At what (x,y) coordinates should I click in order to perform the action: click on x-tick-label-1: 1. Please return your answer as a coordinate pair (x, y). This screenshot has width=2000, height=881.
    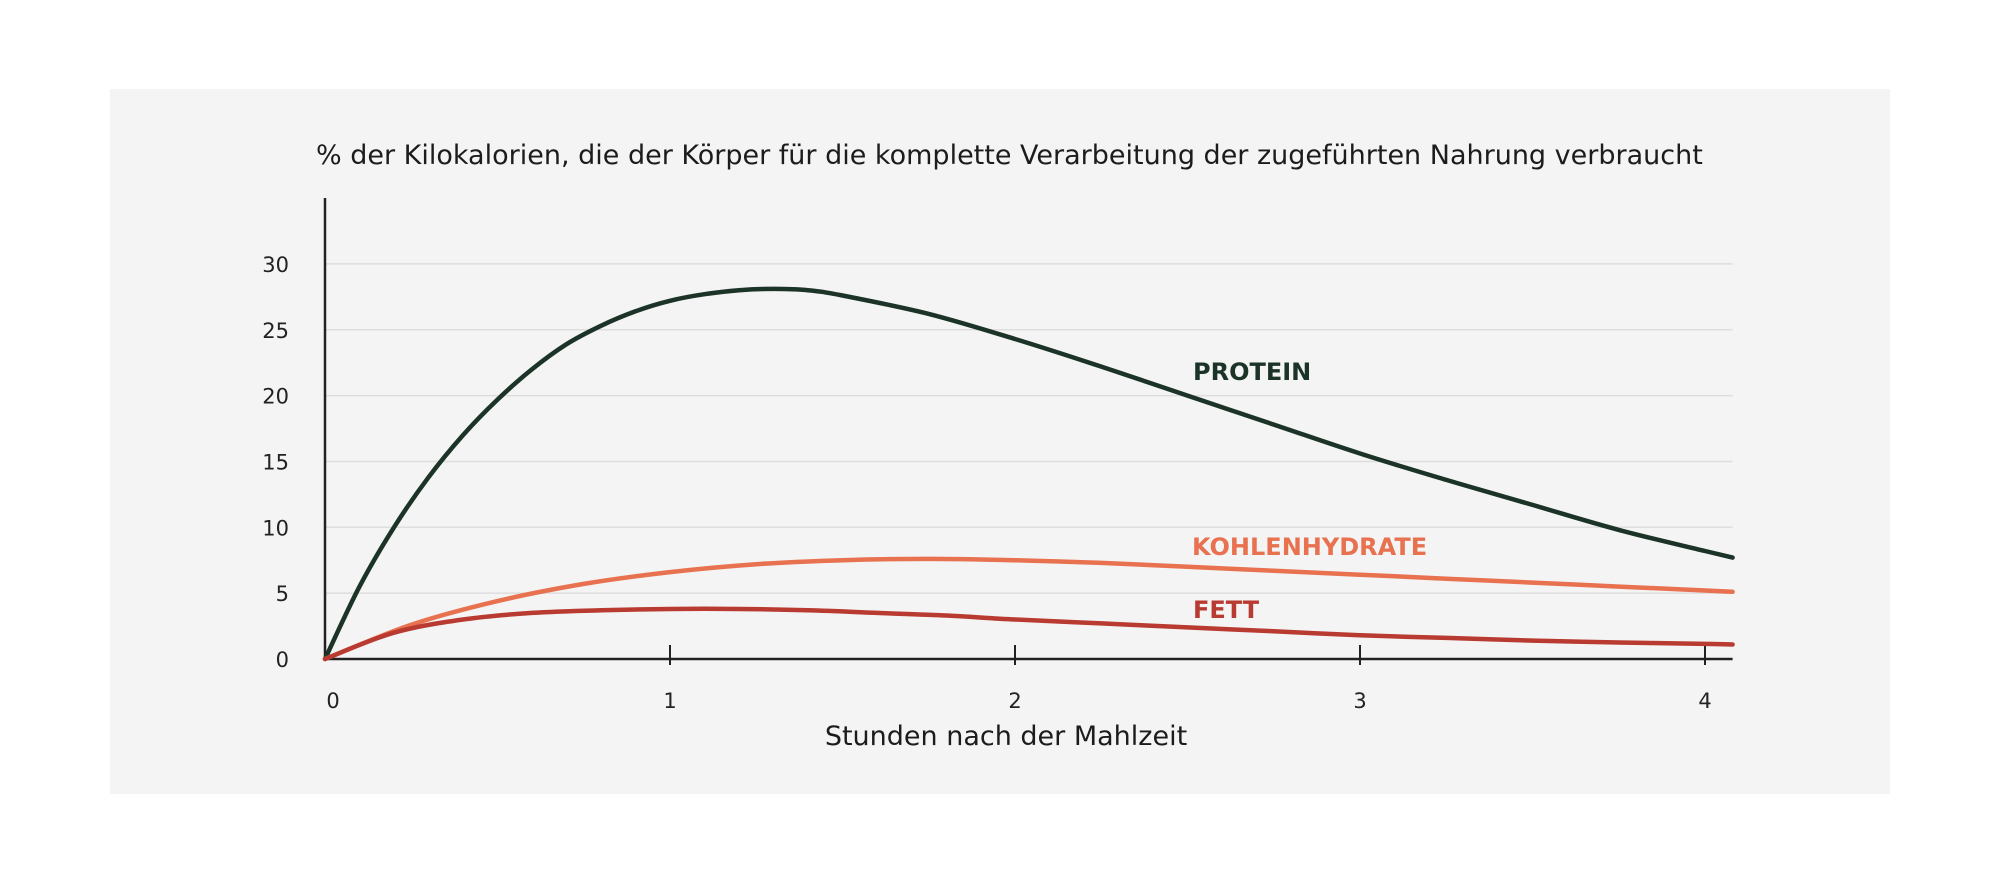
    Looking at the image, I should click on (669, 701).